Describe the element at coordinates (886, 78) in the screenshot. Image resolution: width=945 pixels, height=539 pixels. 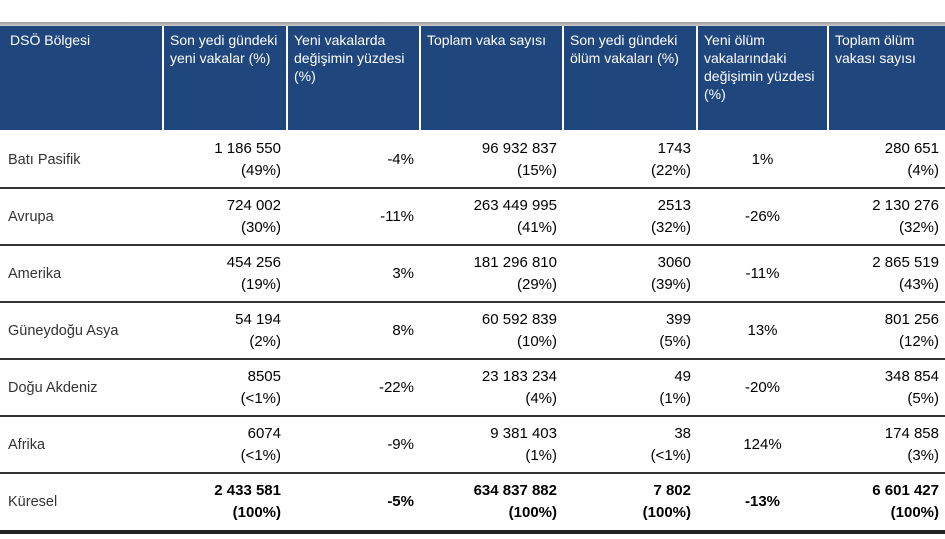
I see `column-header: Toplam ölüm vakası sayısı` at that location.